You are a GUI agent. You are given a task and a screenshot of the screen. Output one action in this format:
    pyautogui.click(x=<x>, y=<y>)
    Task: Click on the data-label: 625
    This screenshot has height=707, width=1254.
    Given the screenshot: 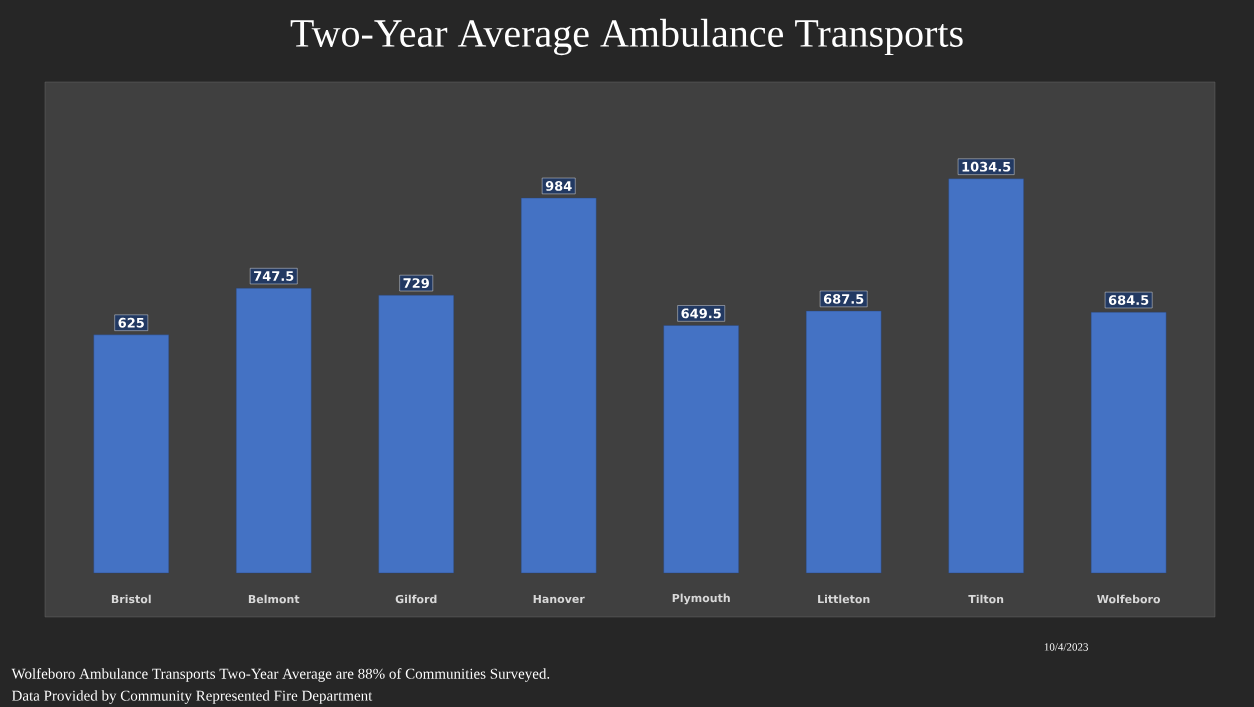 What is the action you would take?
    pyautogui.click(x=131, y=322)
    